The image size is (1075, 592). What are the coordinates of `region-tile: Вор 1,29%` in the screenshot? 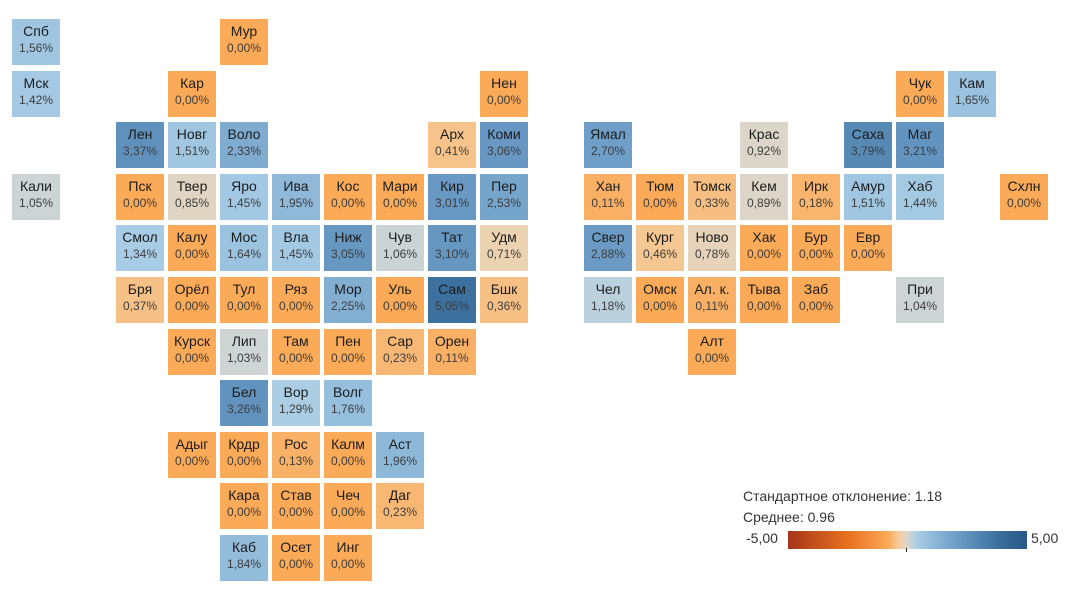 It's located at (296, 403).